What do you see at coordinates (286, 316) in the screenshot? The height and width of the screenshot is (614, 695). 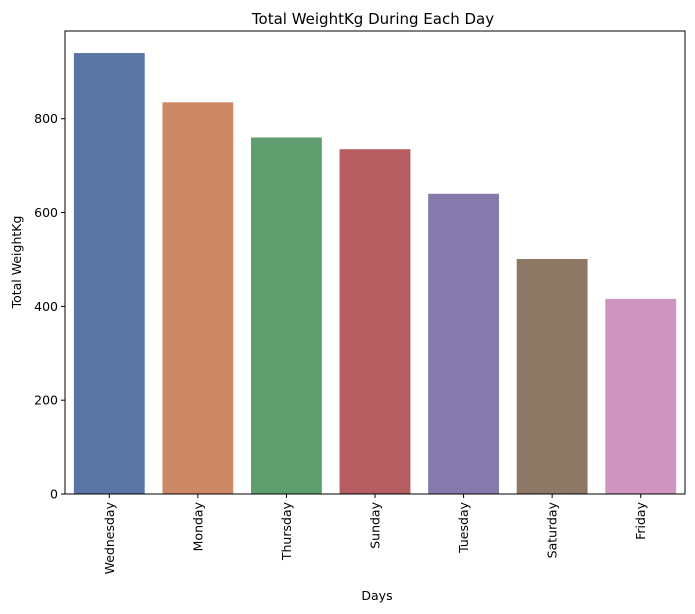 I see `bar-thursday` at bounding box center [286, 316].